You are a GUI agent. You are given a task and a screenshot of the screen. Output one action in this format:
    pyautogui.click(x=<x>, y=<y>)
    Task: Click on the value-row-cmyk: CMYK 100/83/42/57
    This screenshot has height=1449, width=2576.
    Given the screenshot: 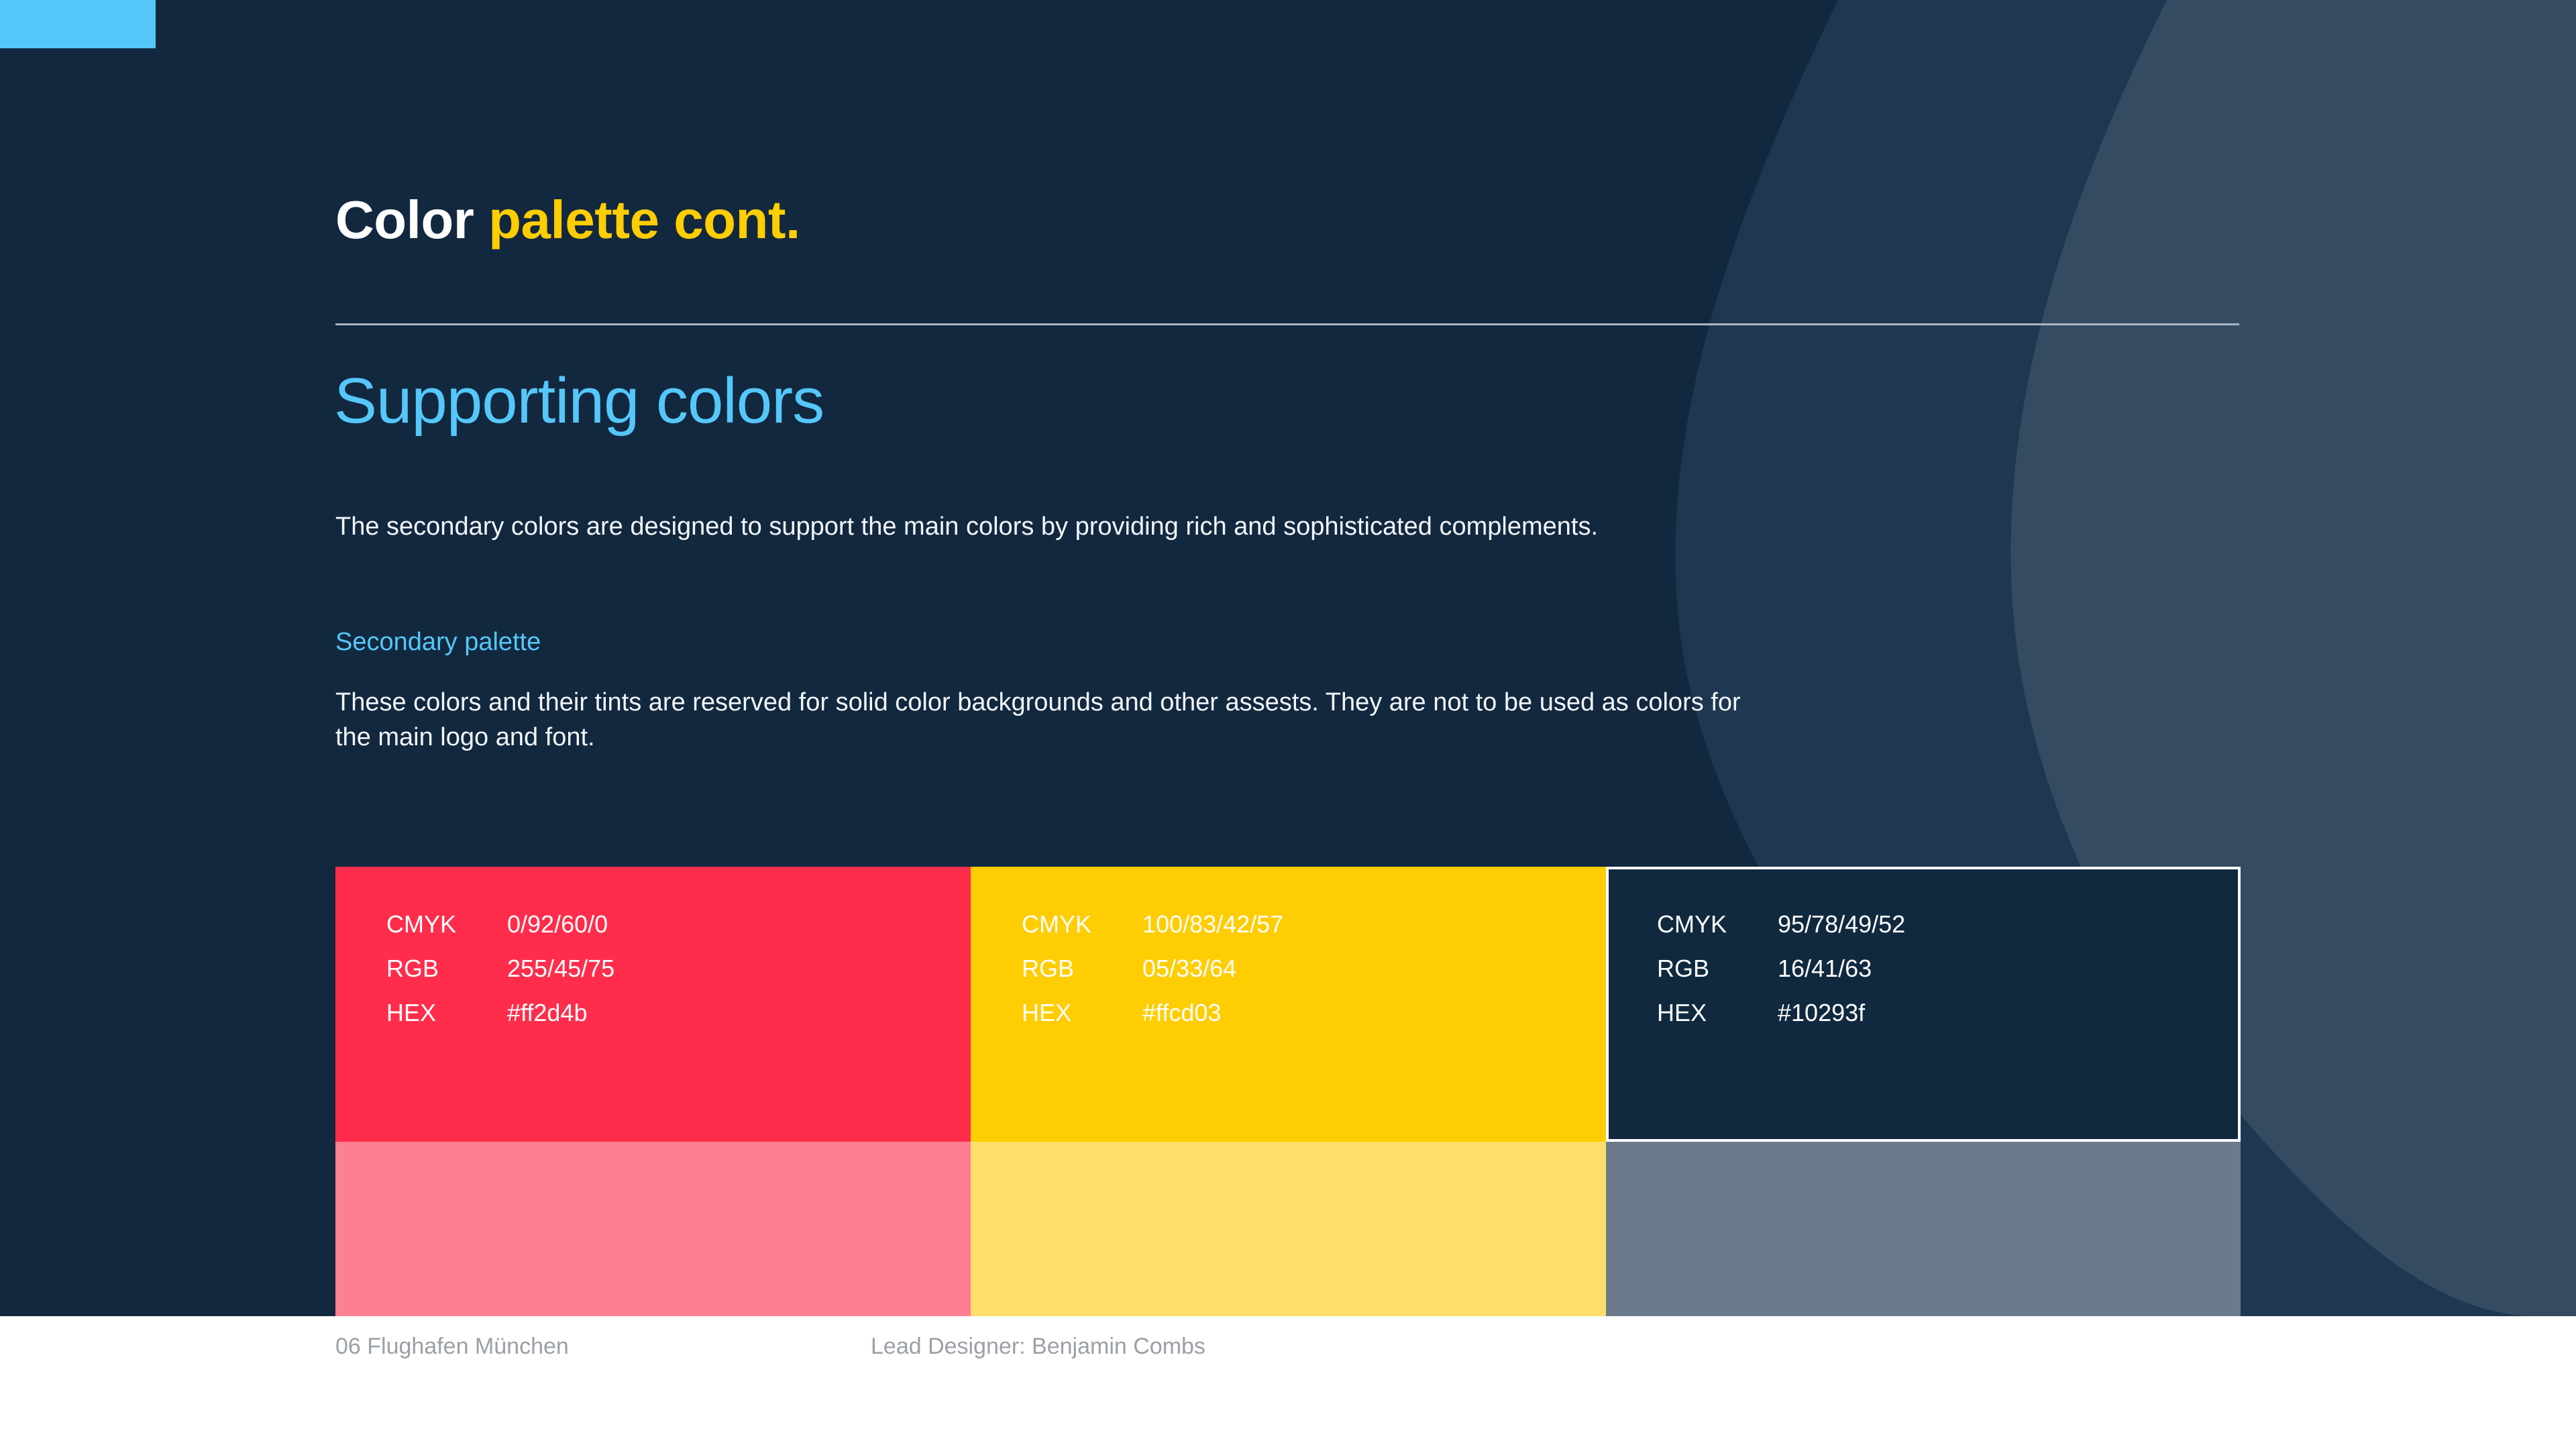 What is the action you would take?
    pyautogui.click(x=1152, y=924)
    